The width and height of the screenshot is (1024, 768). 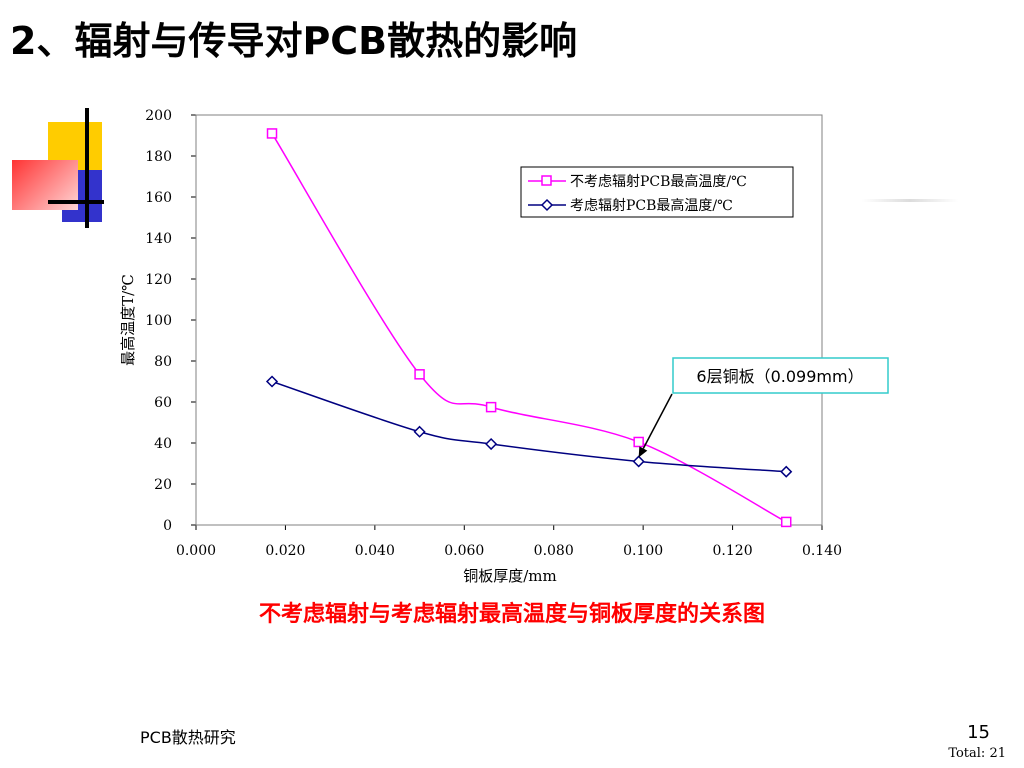 What do you see at coordinates (163, 485) in the screenshot?
I see `y-tick-label: 20` at bounding box center [163, 485].